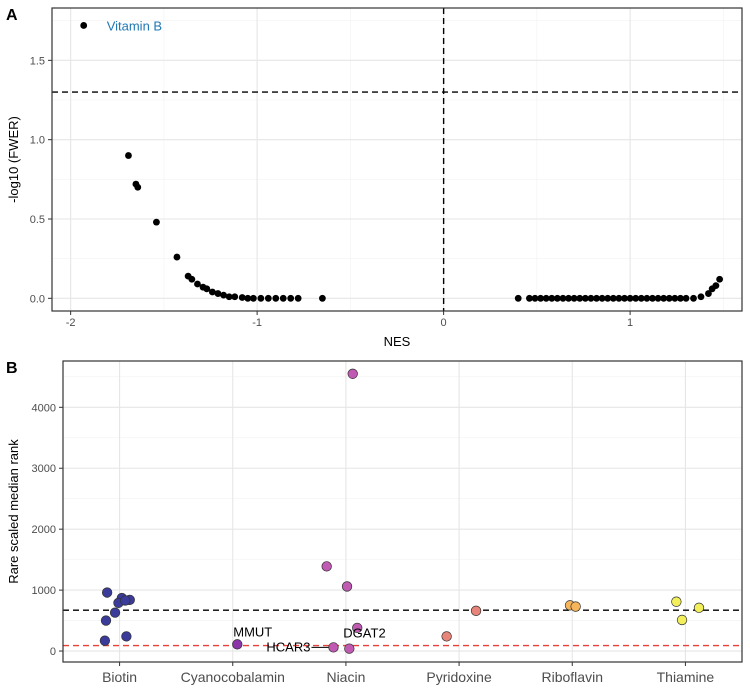 The width and height of the screenshot is (750, 690). I want to click on gene-label-mmut: MMUT, so click(252, 631).